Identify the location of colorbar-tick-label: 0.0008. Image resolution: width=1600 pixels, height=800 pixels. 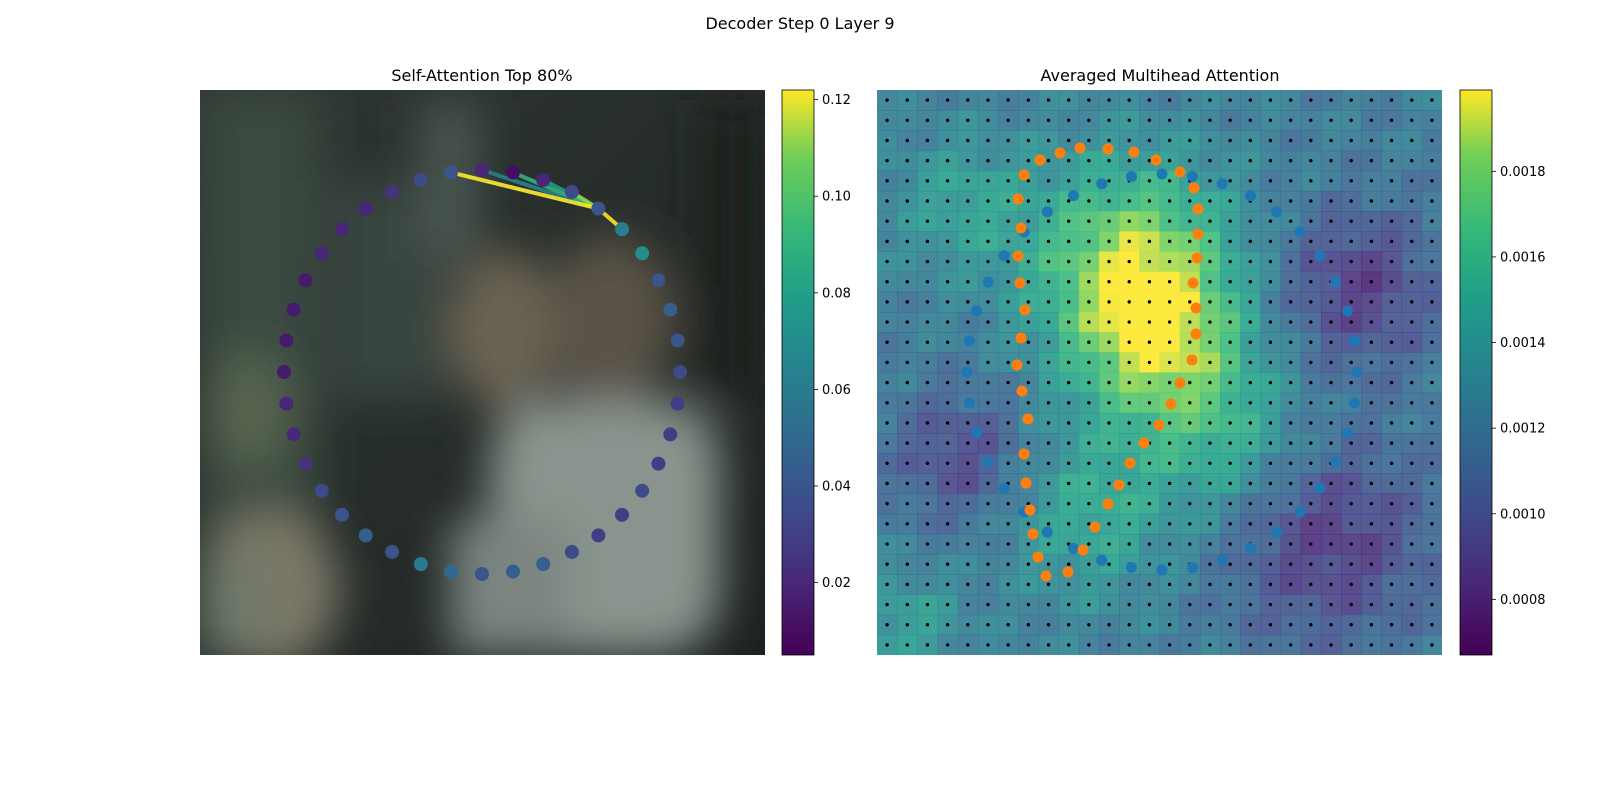
(1523, 600).